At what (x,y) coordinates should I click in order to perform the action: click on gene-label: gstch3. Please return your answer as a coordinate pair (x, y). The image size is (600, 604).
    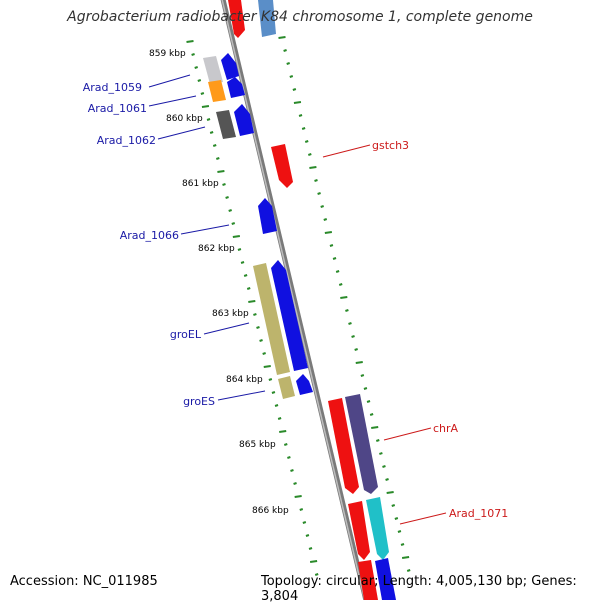
    Looking at the image, I should click on (390, 145).